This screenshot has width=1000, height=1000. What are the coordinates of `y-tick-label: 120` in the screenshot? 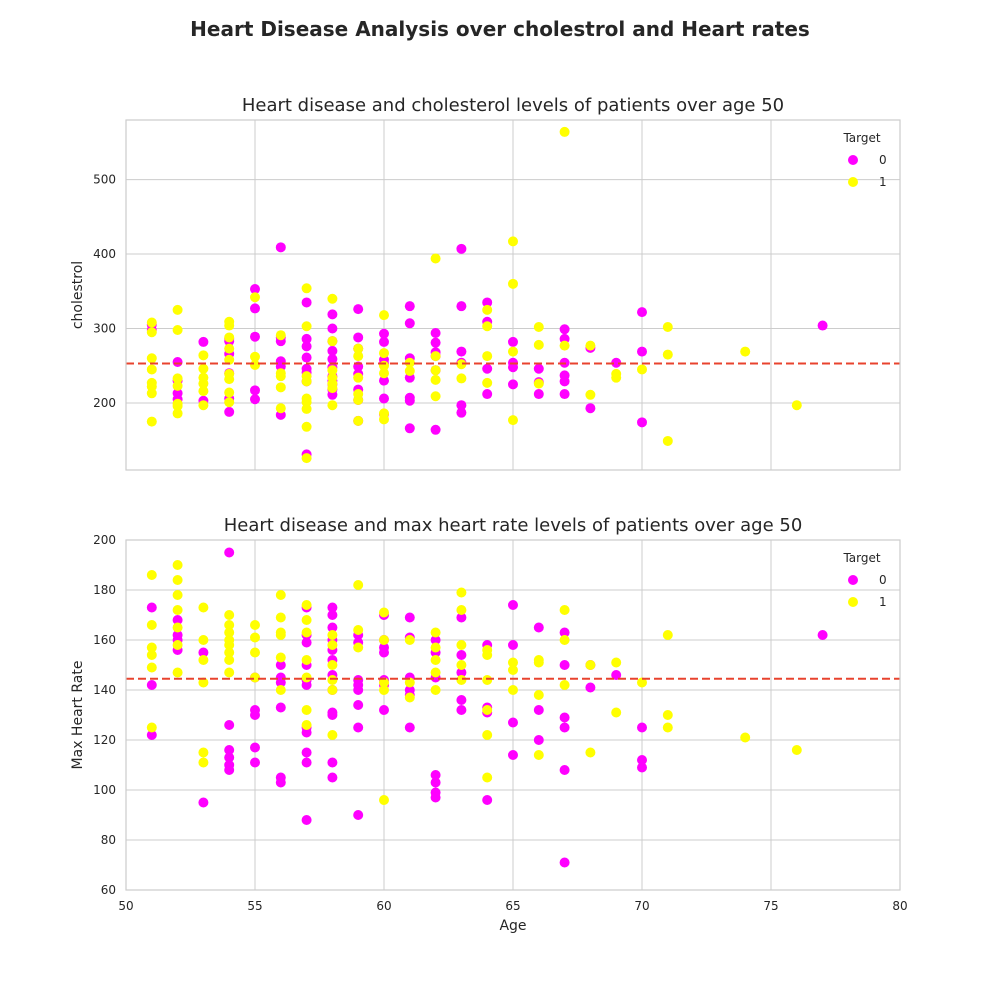 It's located at (104, 740).